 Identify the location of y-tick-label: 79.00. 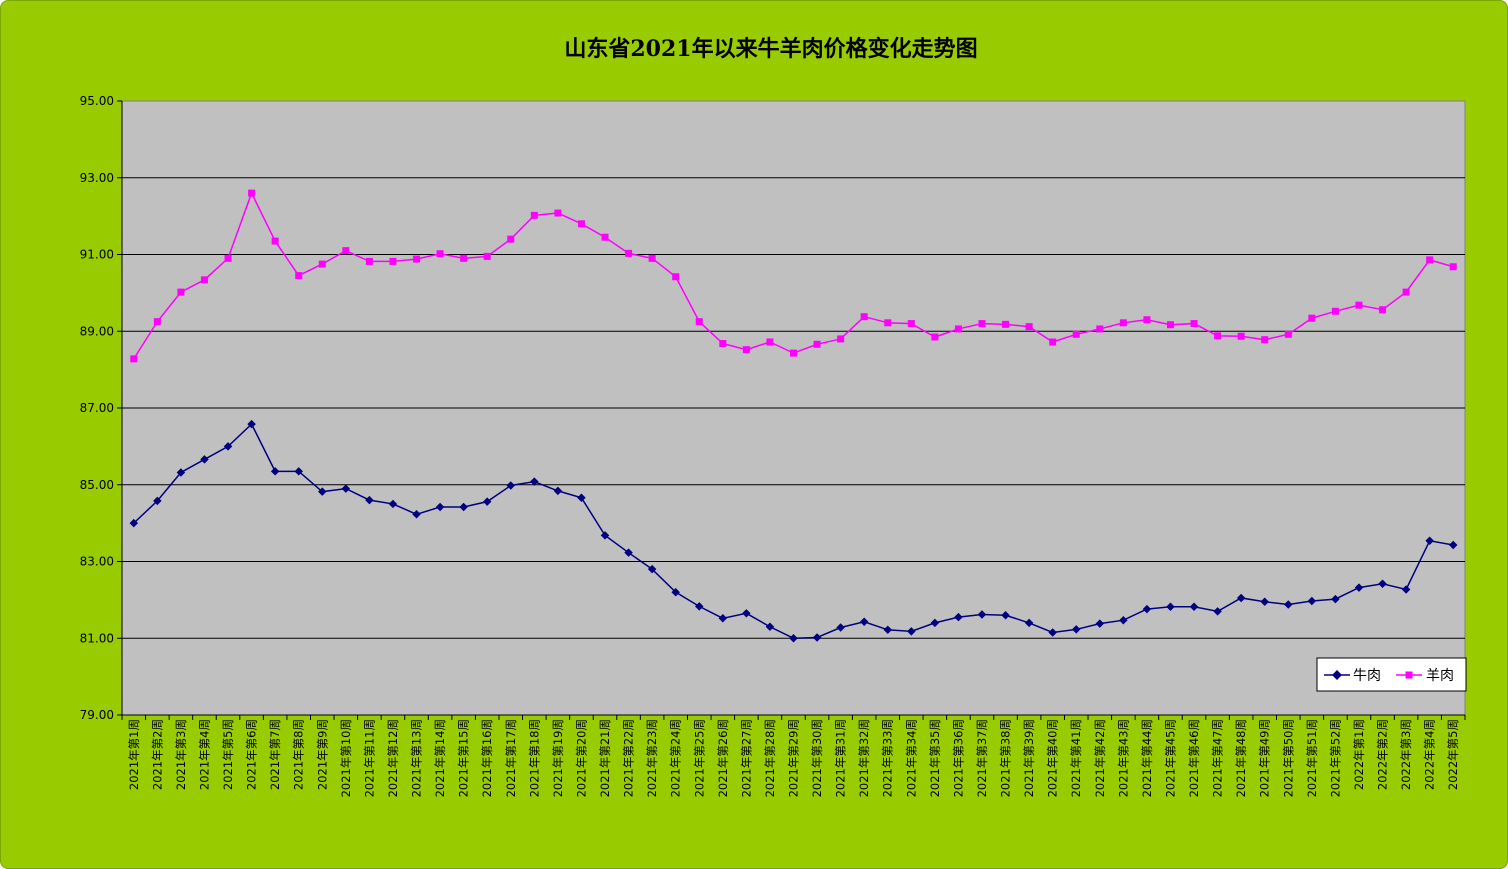
(97, 715).